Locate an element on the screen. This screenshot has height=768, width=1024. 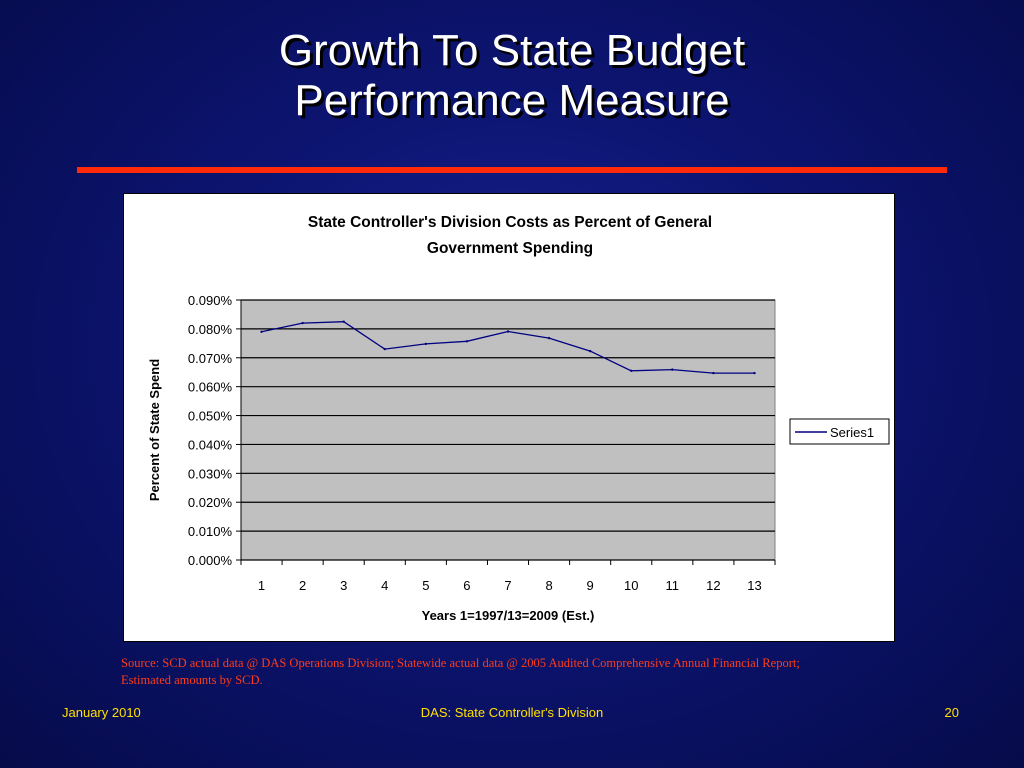
x-tick-label-10: 10 is located at coordinates (631, 585).